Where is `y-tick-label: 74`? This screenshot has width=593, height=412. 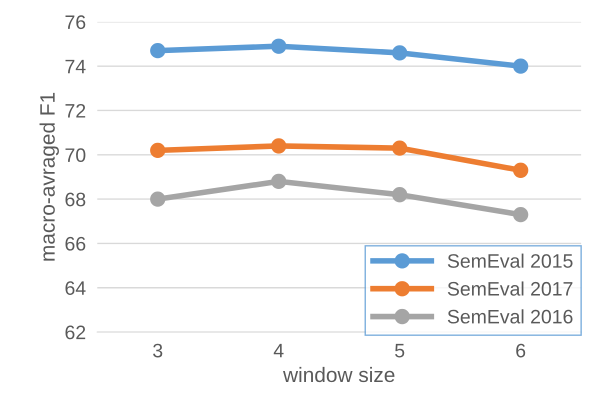 y-tick-label: 74 is located at coordinates (76, 67).